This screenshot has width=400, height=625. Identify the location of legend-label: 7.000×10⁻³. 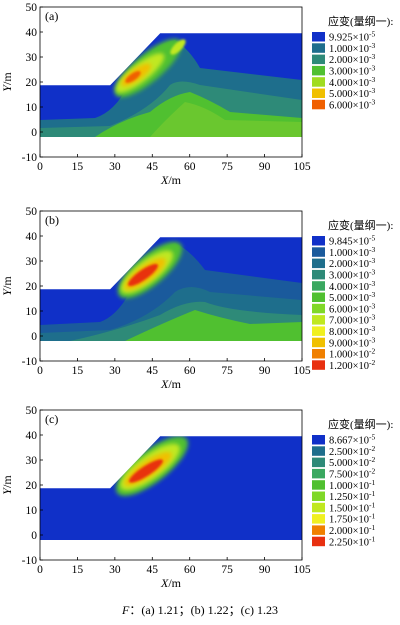
(352, 320).